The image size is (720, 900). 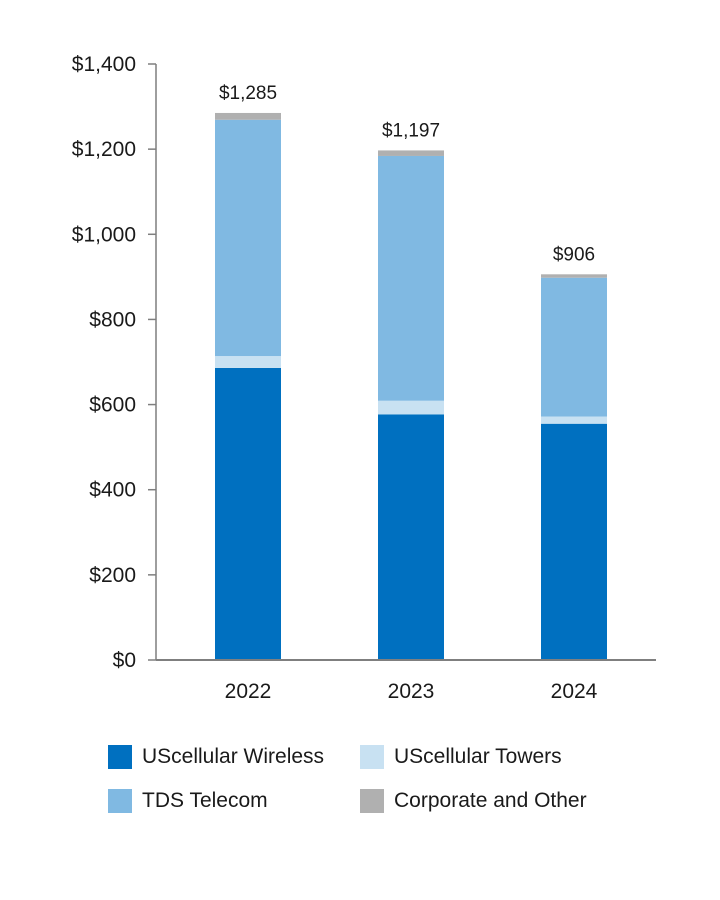 I want to click on y-tick-label: $1,200, so click(x=104, y=149).